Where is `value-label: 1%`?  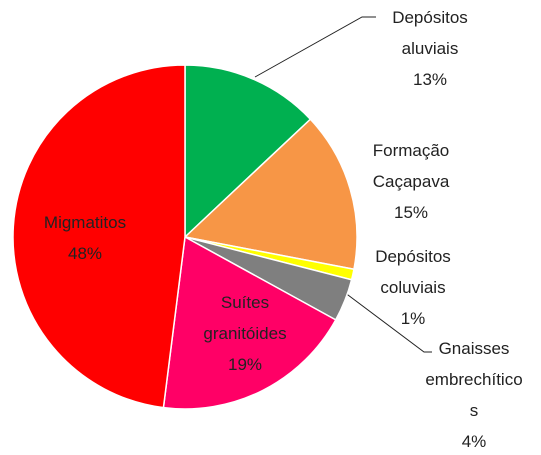 value-label: 1% is located at coordinates (413, 318).